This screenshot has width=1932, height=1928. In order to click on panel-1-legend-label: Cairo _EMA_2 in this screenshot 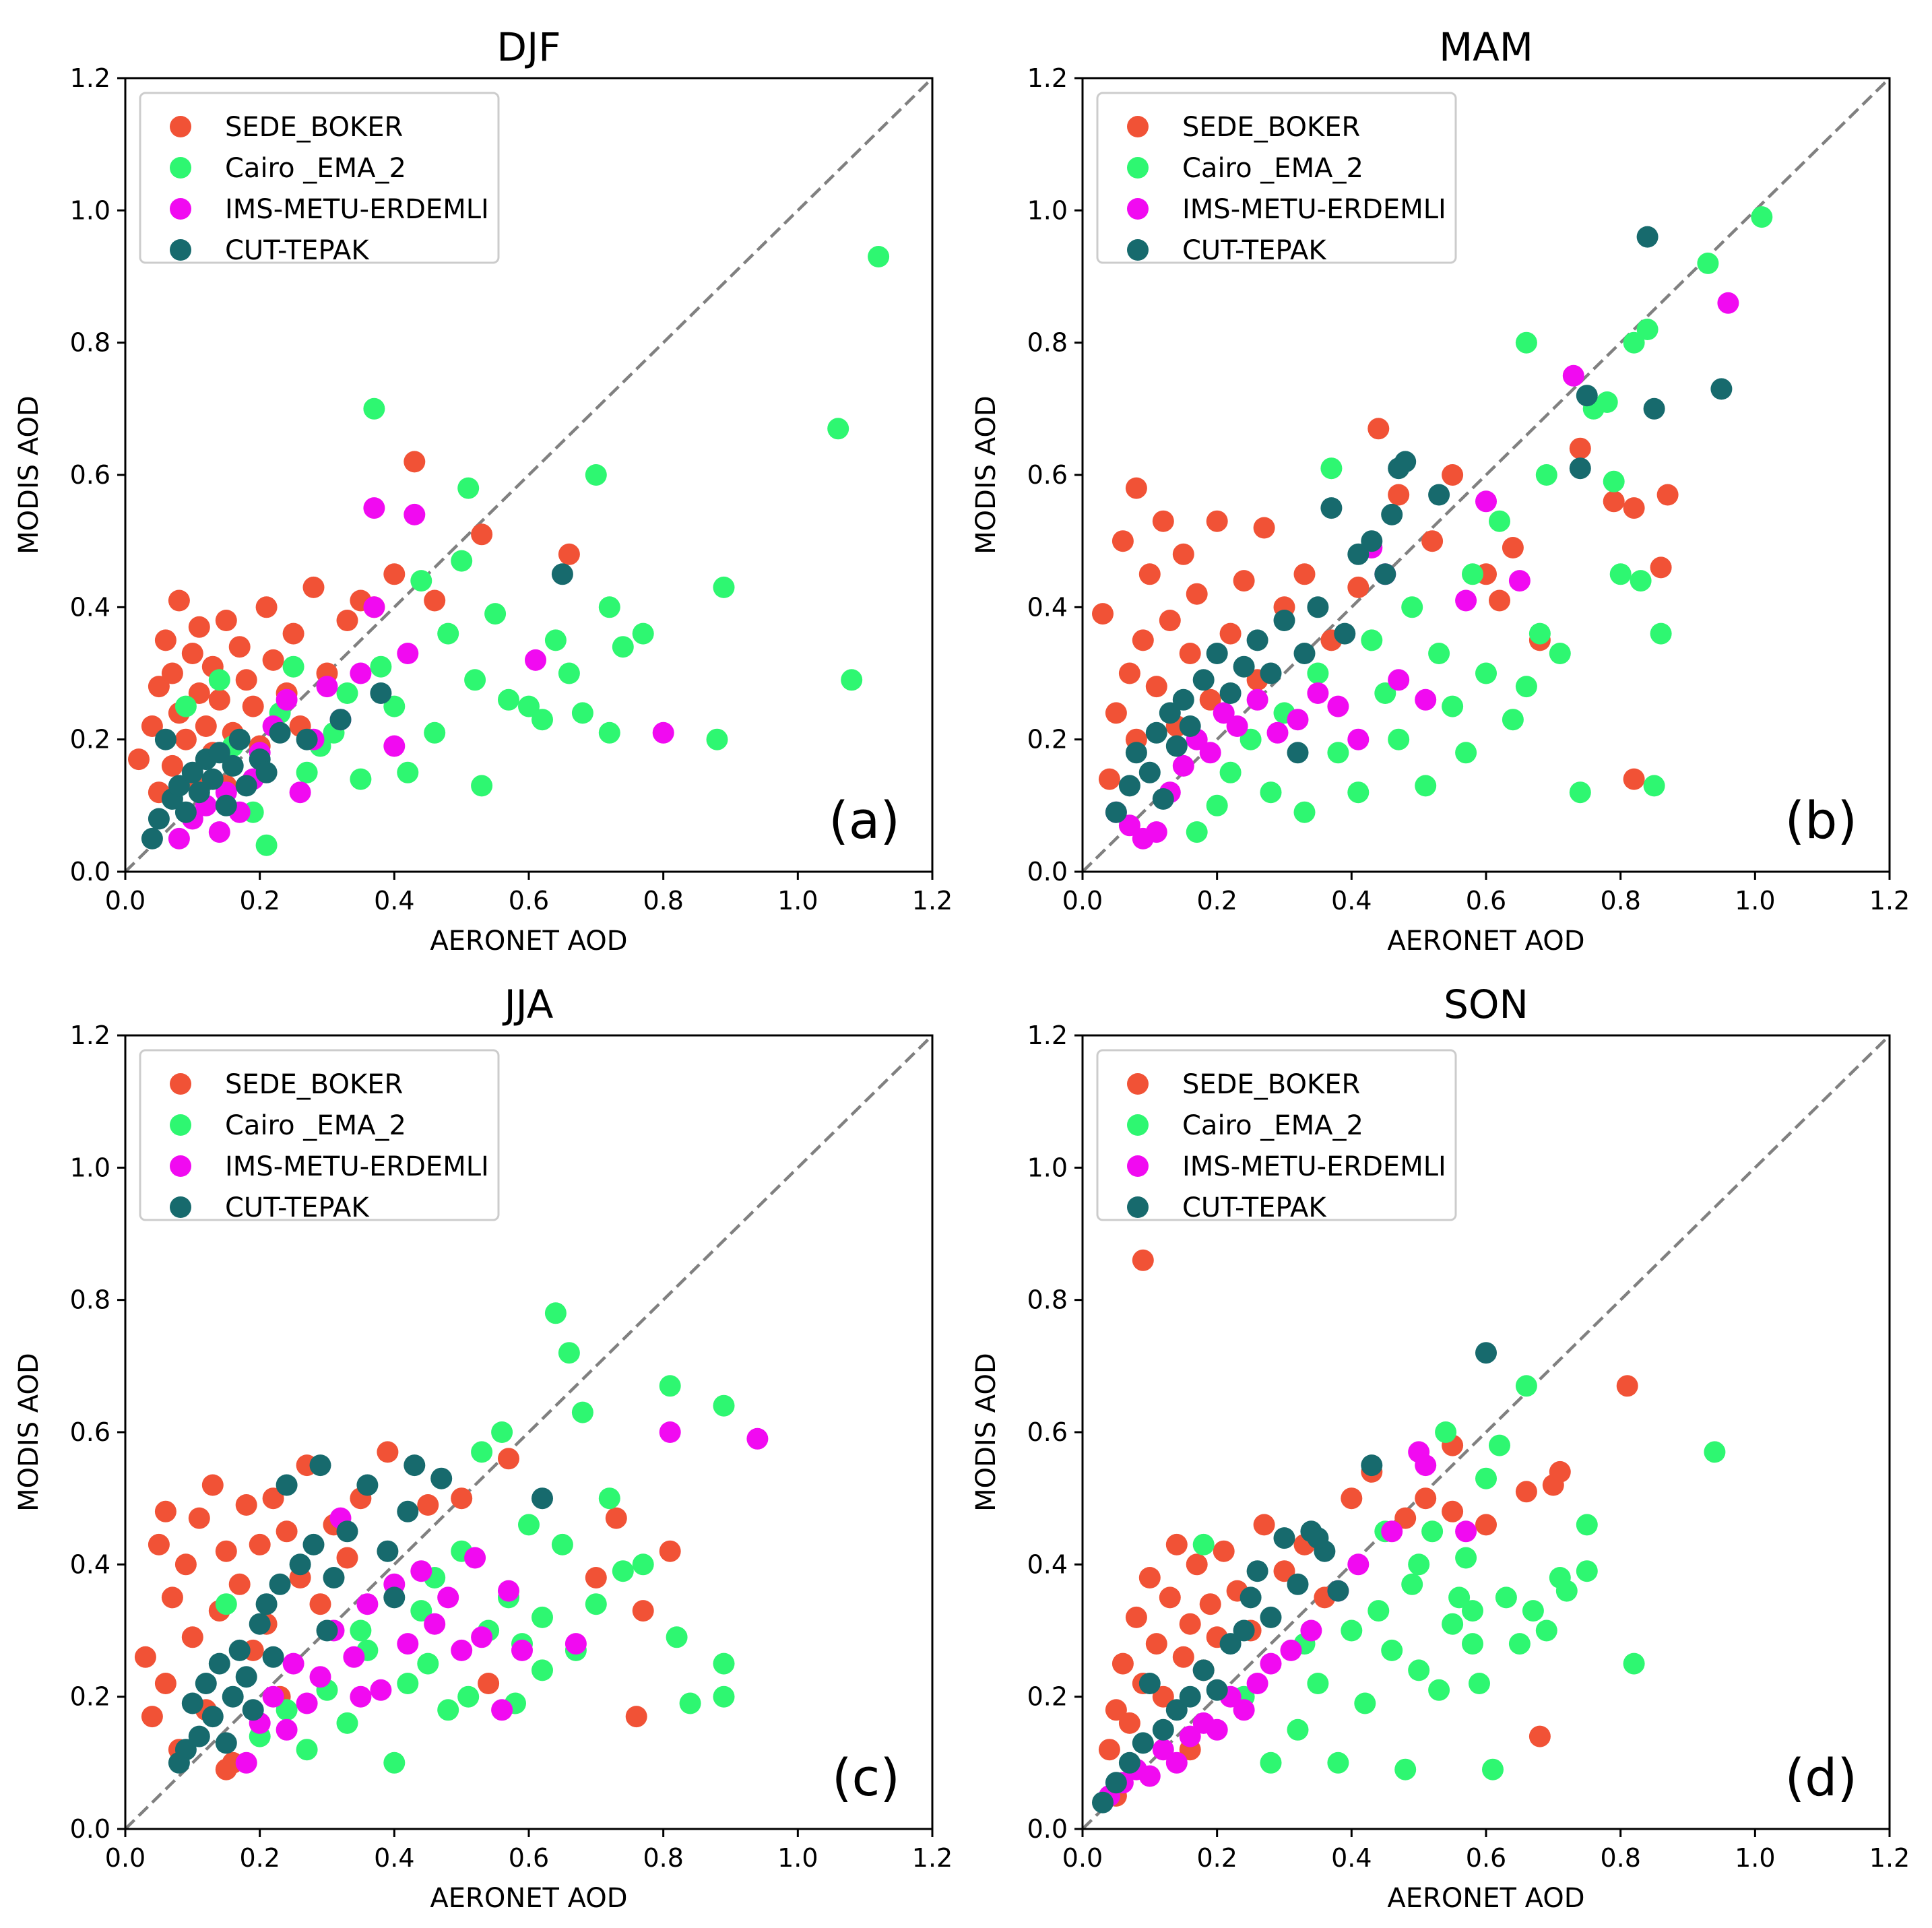, I will do `click(315, 168)`.